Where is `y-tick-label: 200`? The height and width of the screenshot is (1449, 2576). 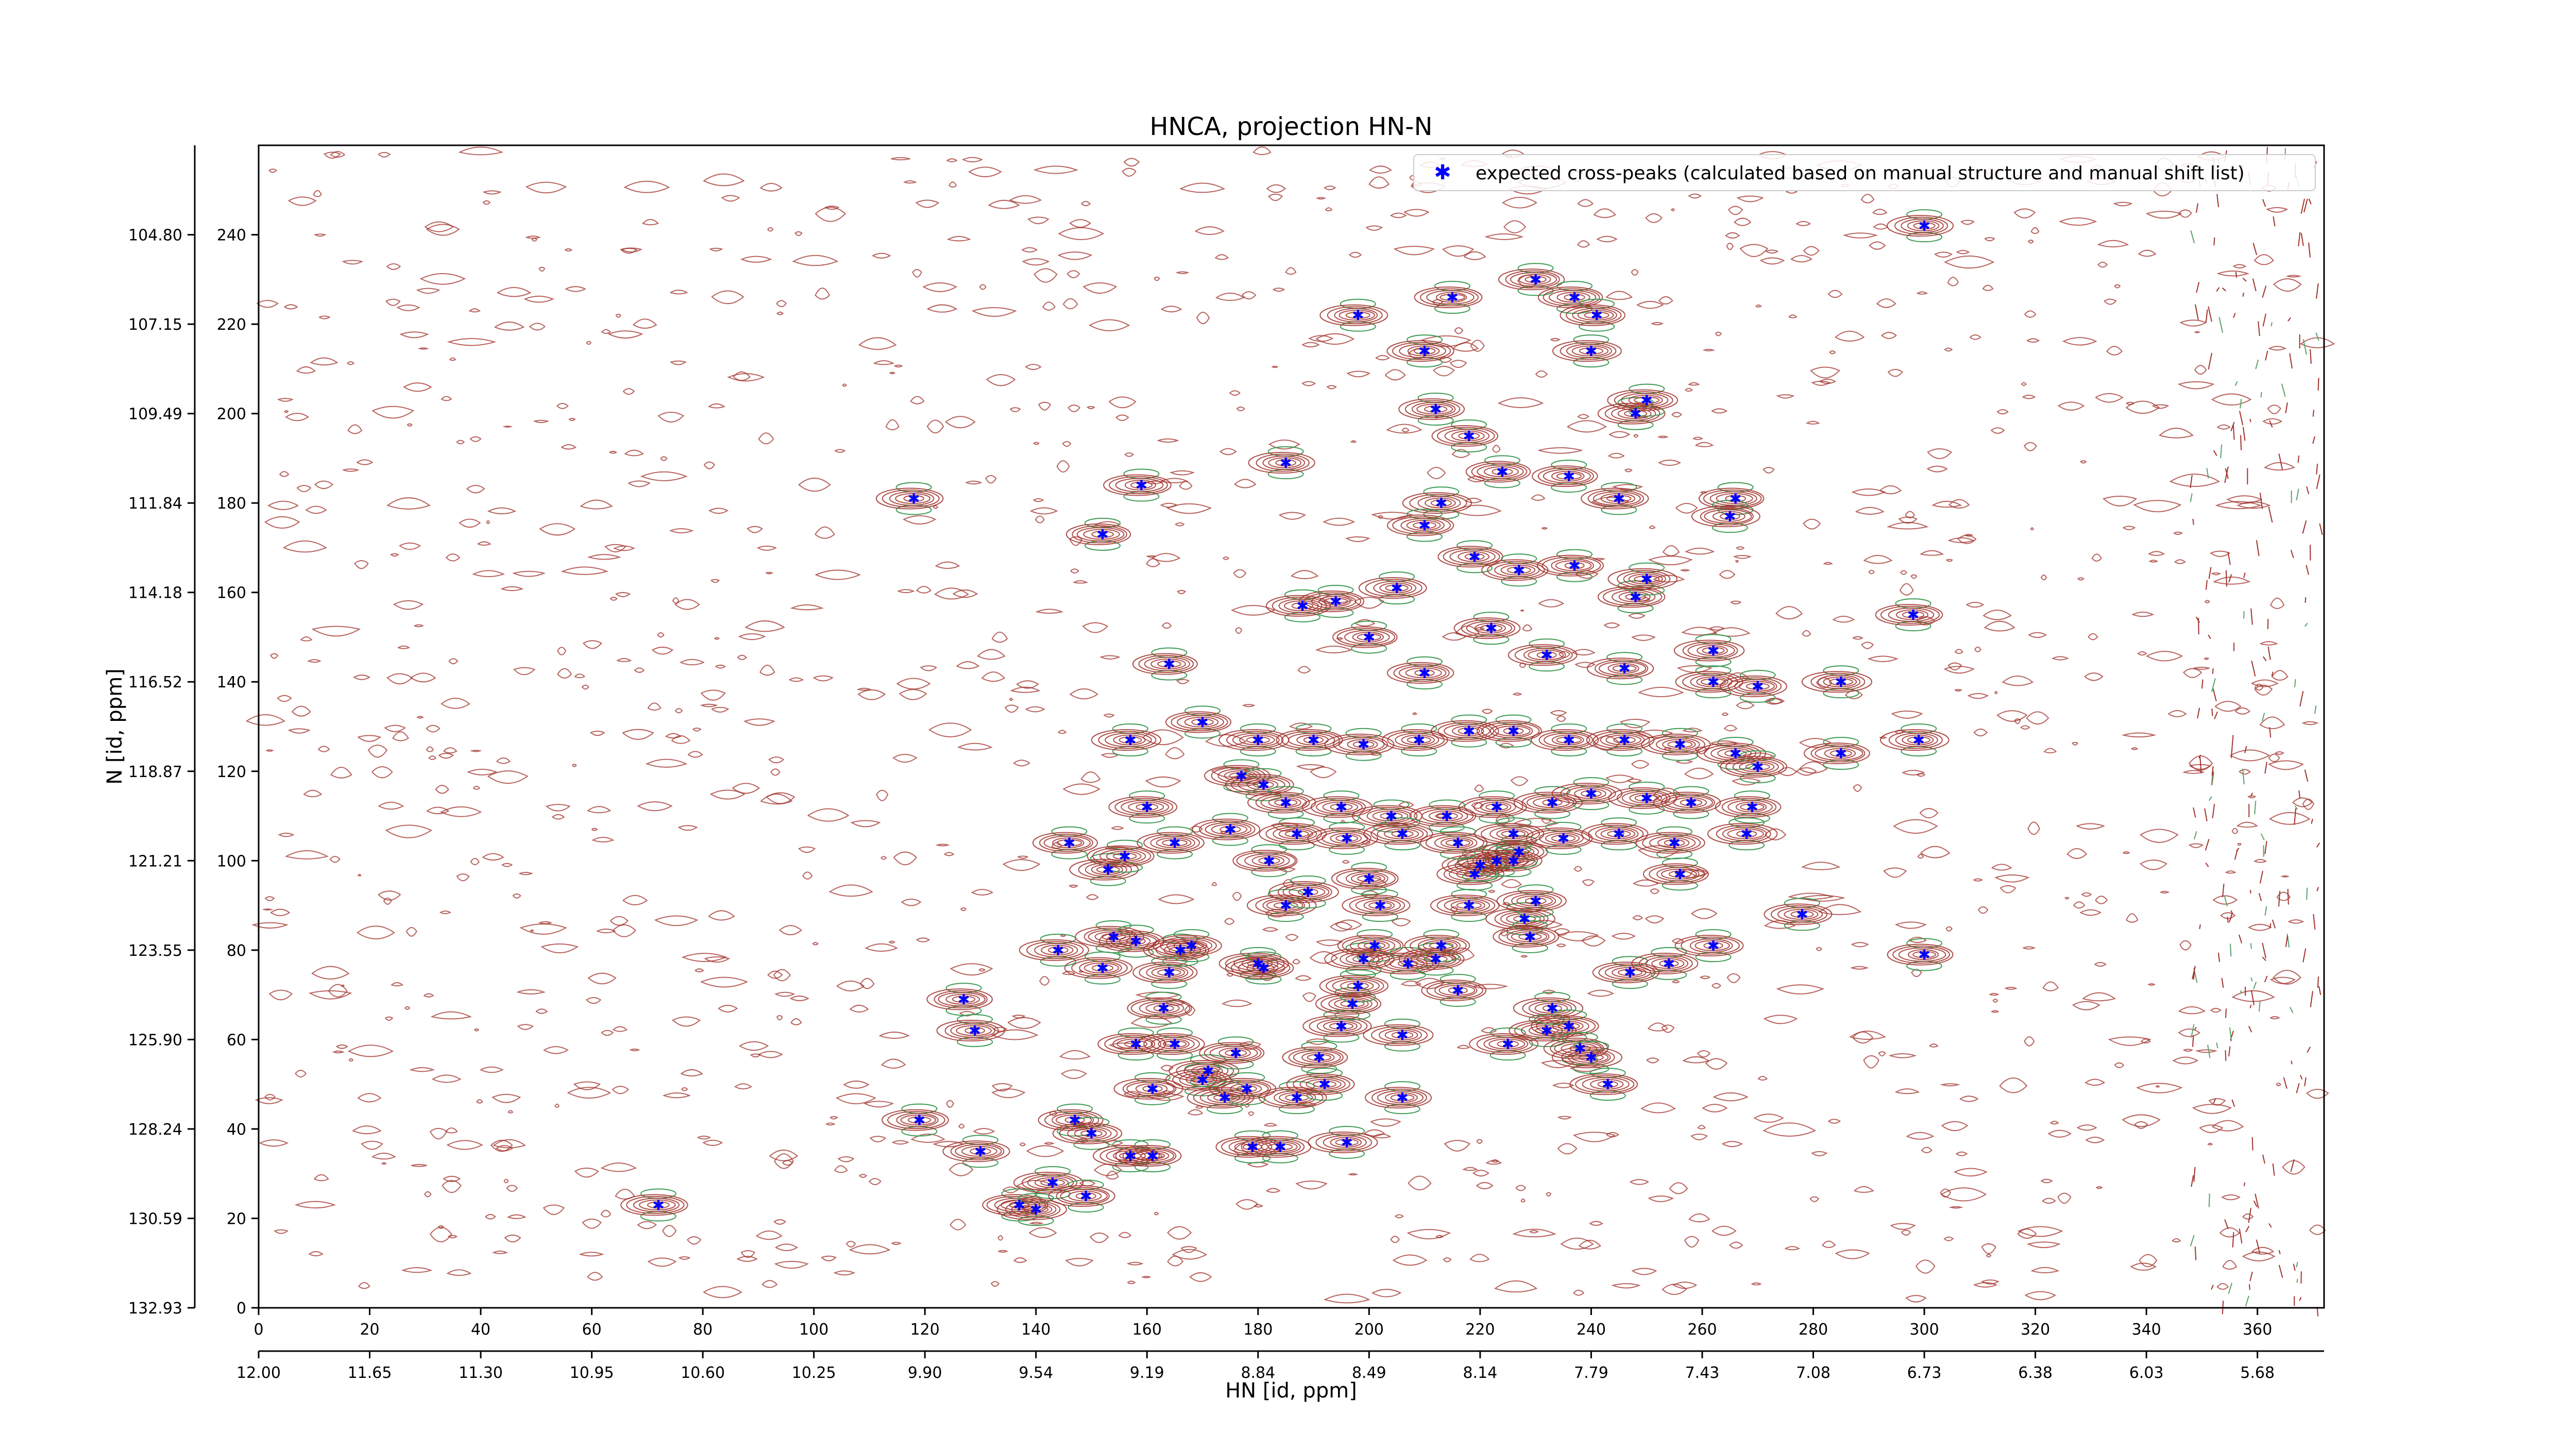 y-tick-label: 200 is located at coordinates (231, 415).